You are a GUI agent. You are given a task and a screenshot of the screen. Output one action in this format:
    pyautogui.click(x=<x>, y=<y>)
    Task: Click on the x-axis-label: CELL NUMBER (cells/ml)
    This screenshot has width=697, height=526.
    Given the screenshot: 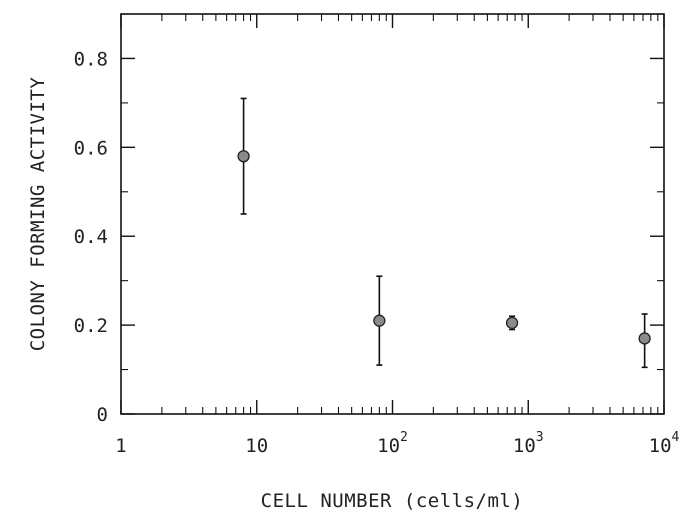 What is the action you would take?
    pyautogui.click(x=392, y=501)
    